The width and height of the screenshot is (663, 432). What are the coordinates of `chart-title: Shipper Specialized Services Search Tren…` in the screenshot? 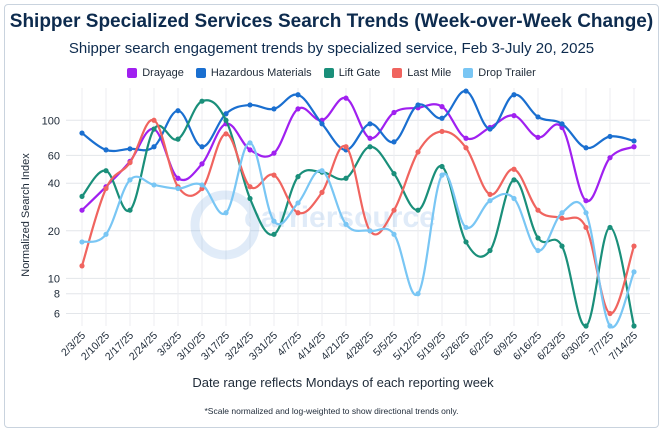 It's located at (331, 21).